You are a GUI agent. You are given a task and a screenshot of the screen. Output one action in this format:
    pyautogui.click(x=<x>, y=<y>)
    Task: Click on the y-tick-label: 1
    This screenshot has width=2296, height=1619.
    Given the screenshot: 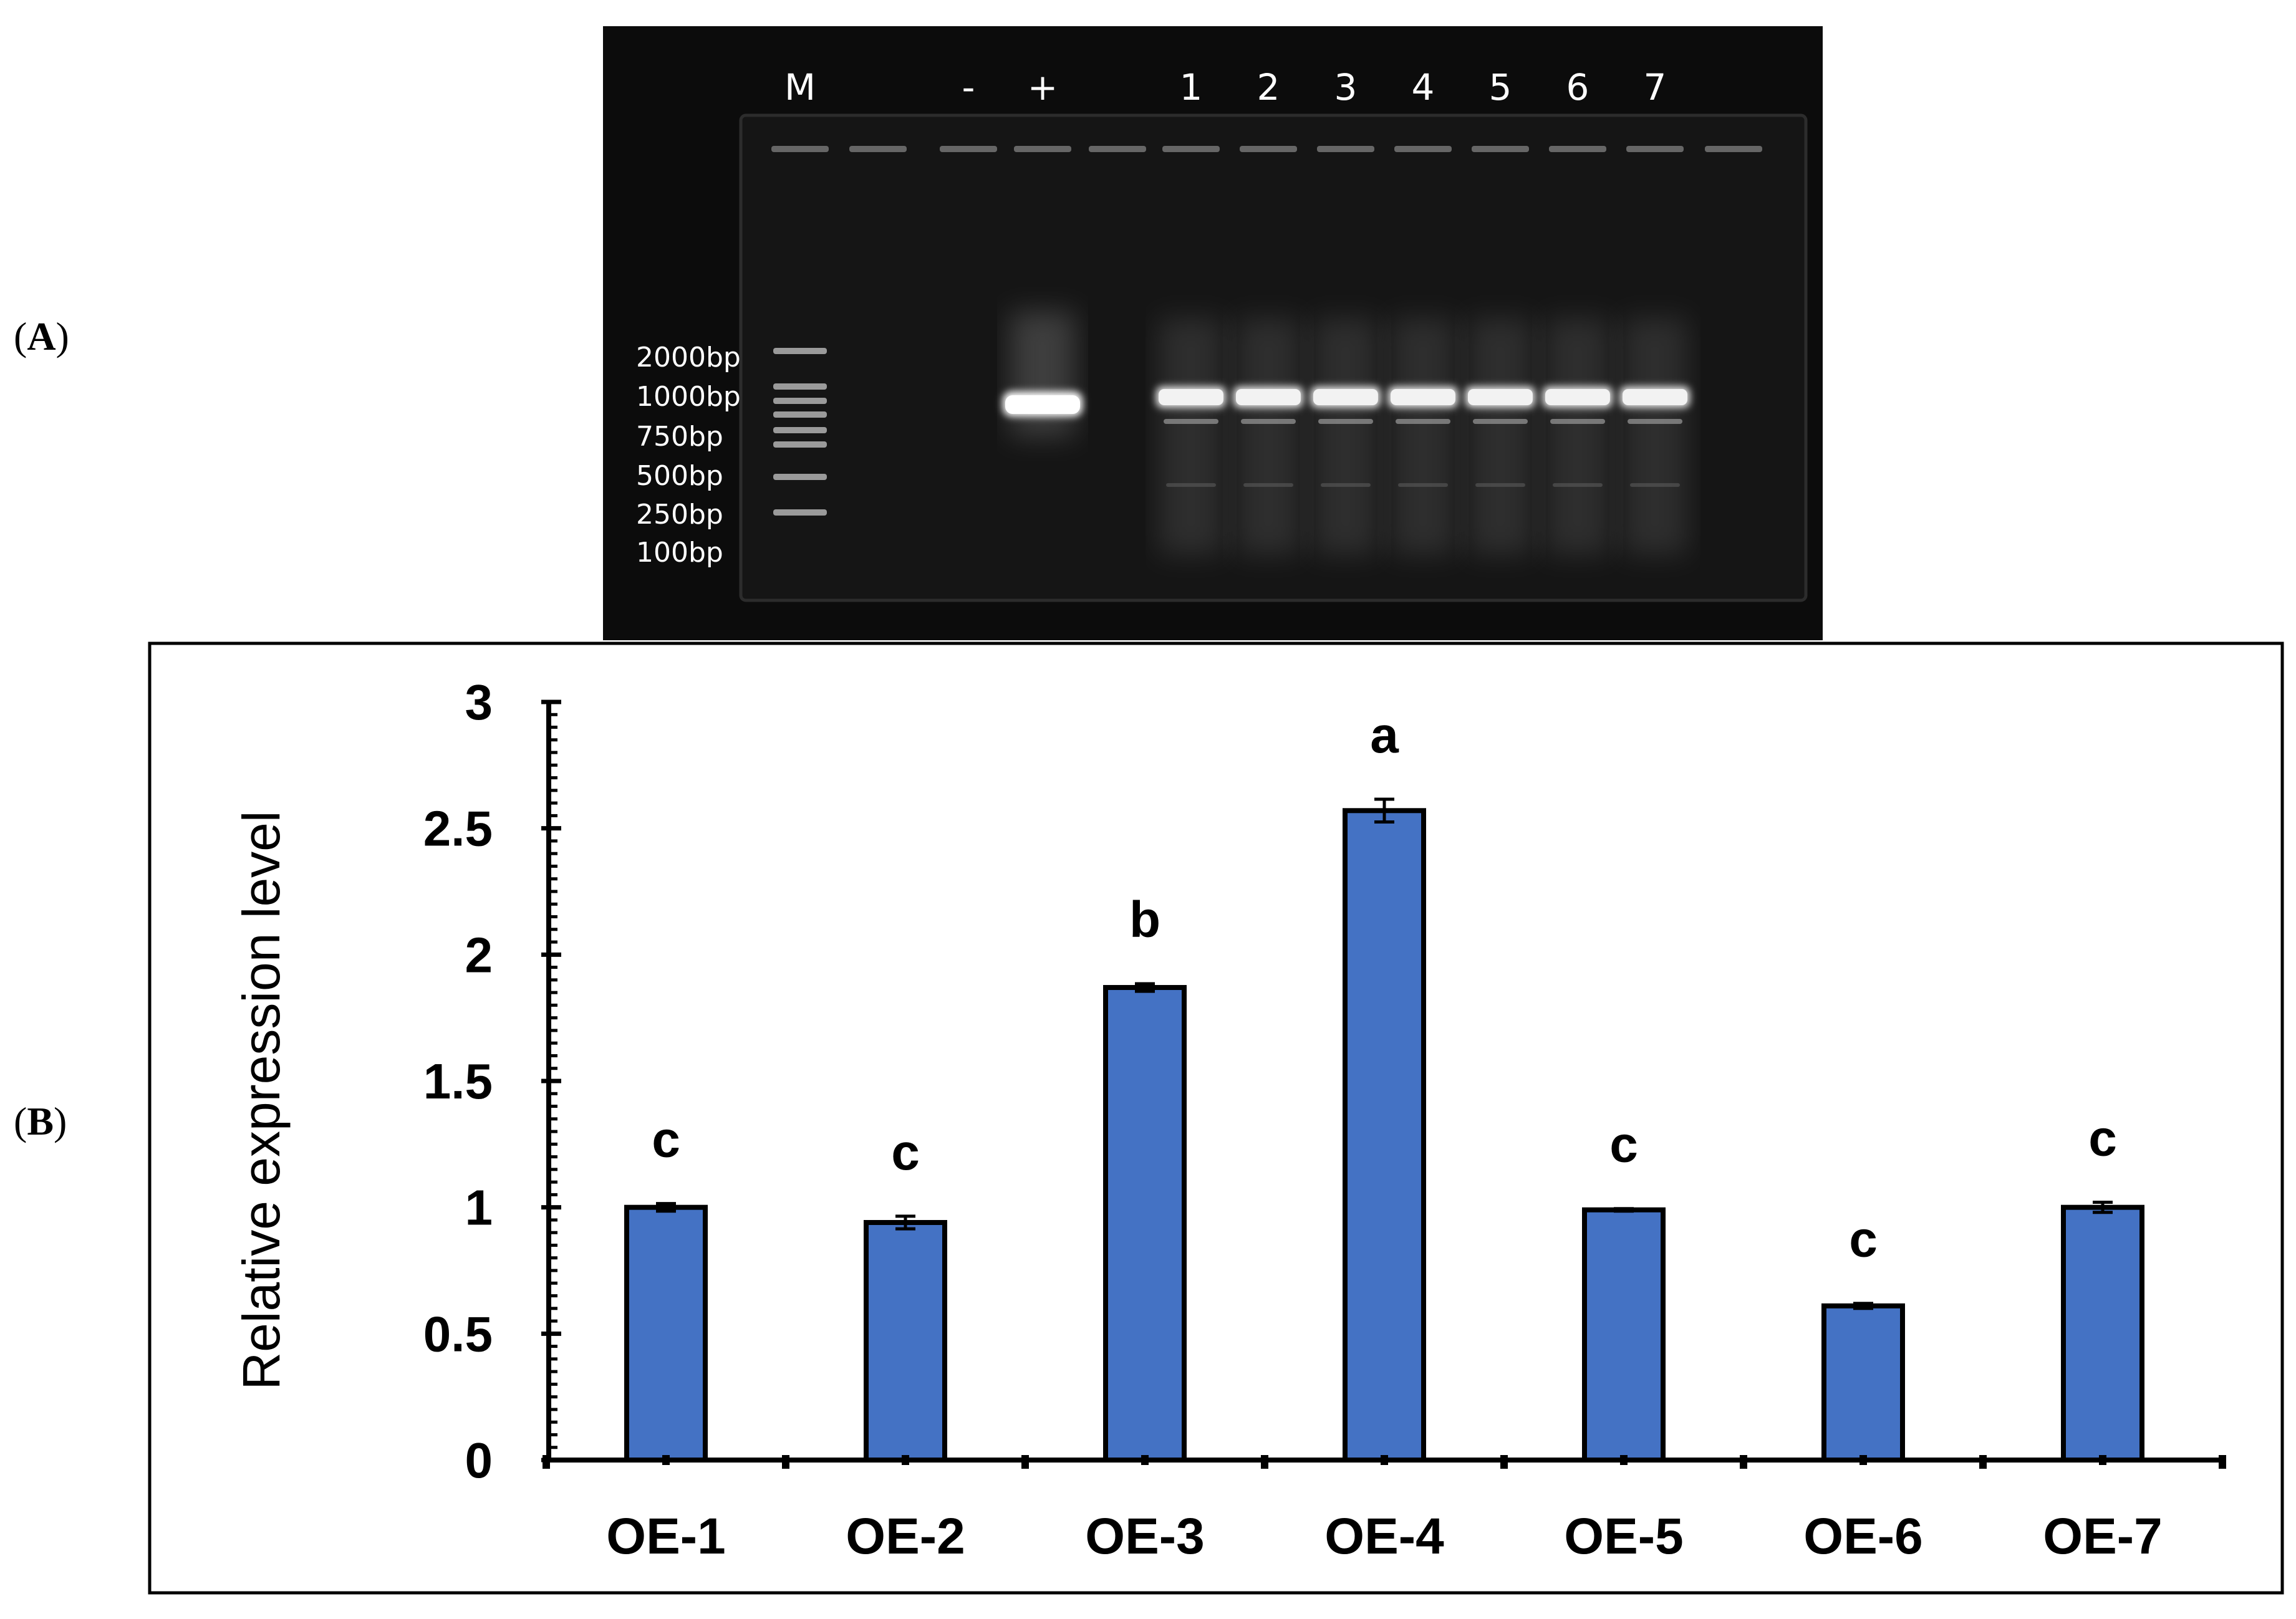 What is the action you would take?
    pyautogui.click(x=479, y=1208)
    